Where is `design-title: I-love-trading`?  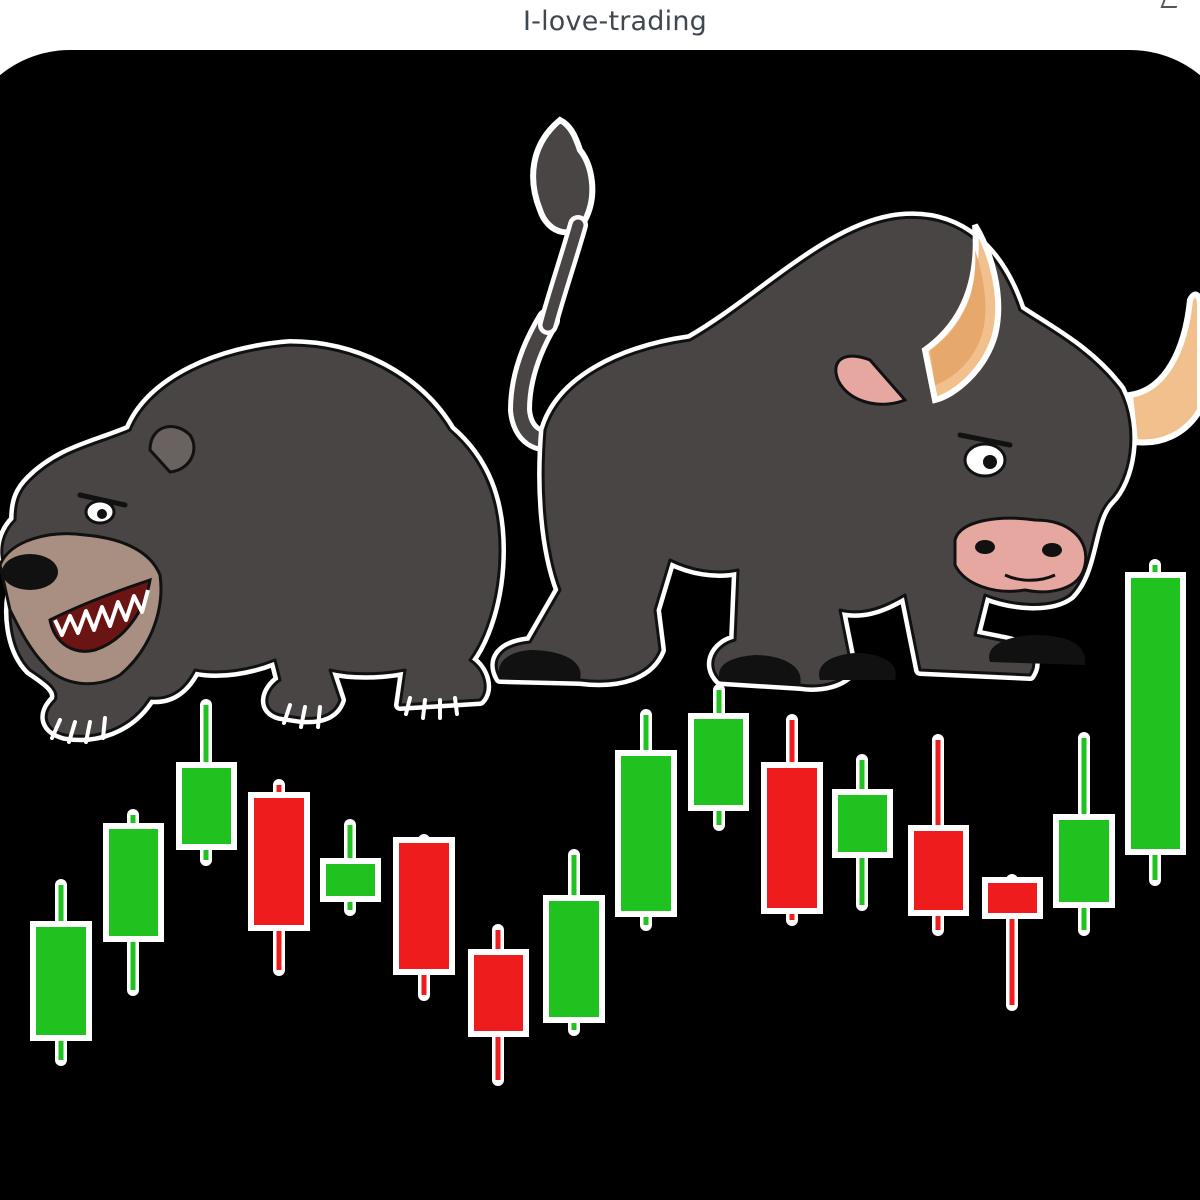
design-title: I-love-trading is located at coordinates (615, 21).